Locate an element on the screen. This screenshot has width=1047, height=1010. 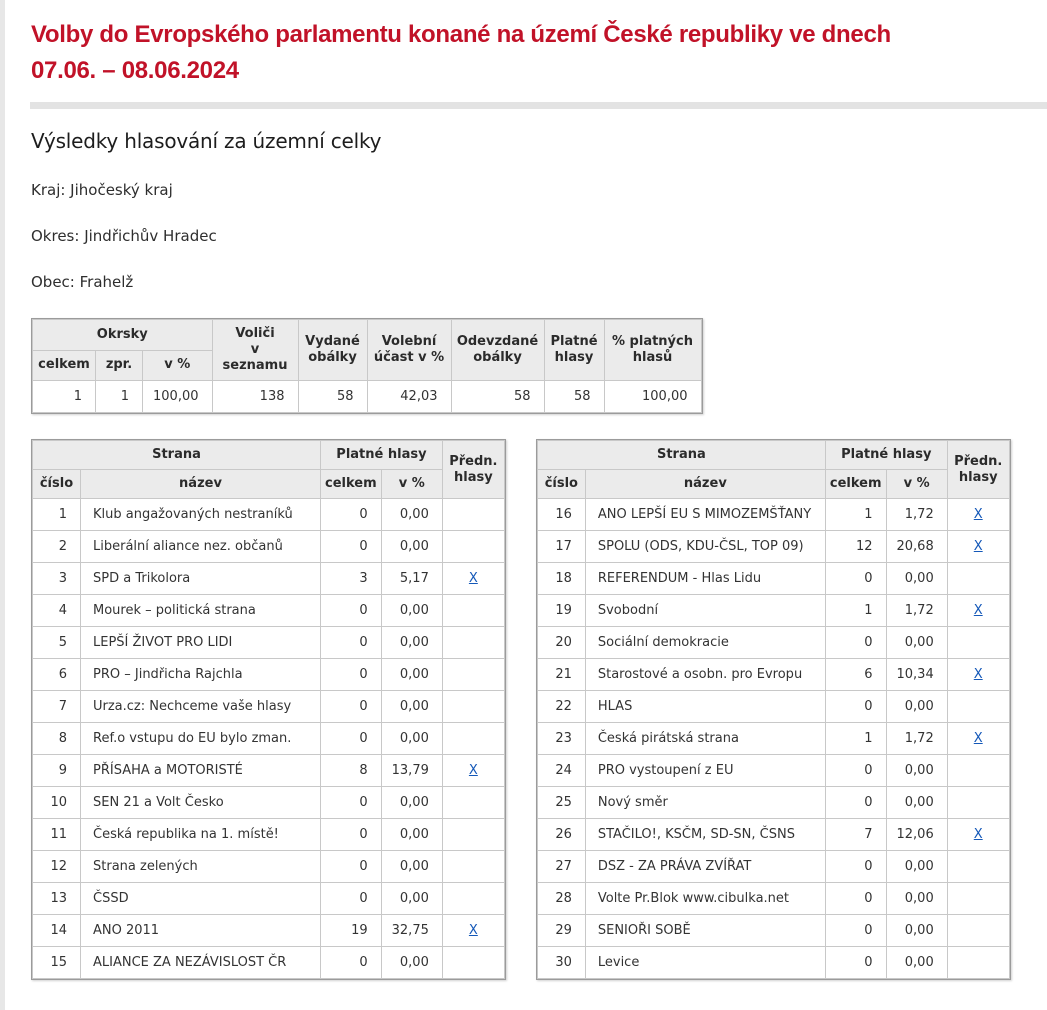
party-pct-cell: 5,17 is located at coordinates (411, 578).